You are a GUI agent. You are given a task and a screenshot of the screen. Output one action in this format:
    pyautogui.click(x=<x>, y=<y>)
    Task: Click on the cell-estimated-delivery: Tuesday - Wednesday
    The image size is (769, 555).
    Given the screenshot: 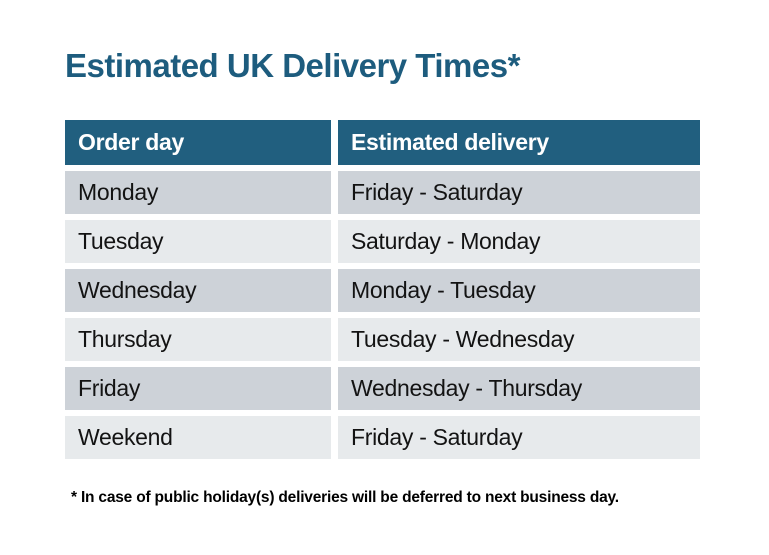 What is the action you would take?
    pyautogui.click(x=519, y=339)
    